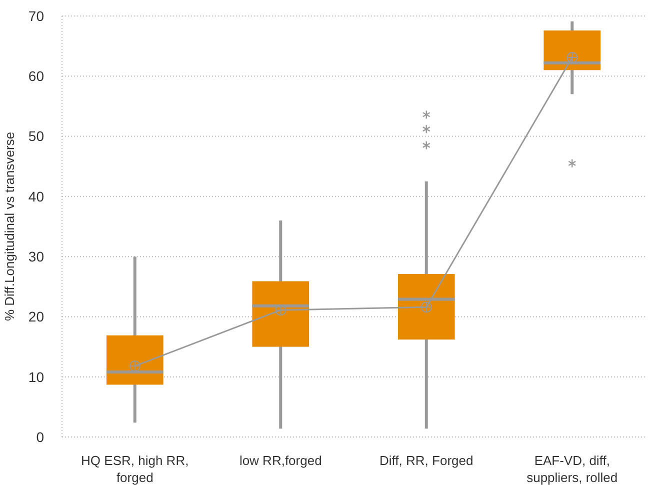 The height and width of the screenshot is (485, 648). Describe the element at coordinates (36, 256) in the screenshot. I see `y-tick-label: 30` at that location.